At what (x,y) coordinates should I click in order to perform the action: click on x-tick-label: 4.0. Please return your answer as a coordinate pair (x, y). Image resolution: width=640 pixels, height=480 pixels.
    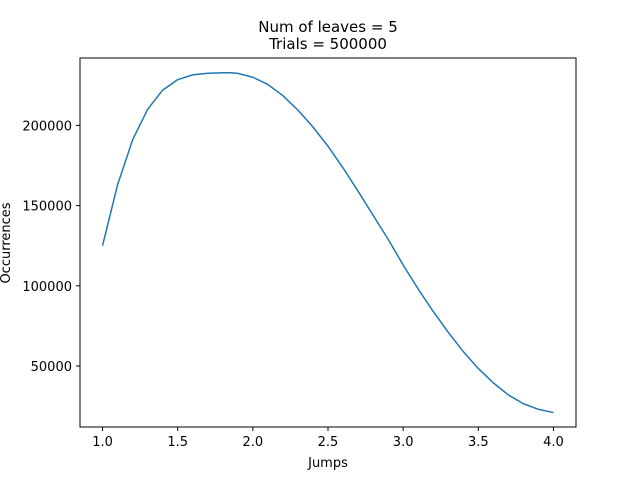
    Looking at the image, I should click on (553, 442).